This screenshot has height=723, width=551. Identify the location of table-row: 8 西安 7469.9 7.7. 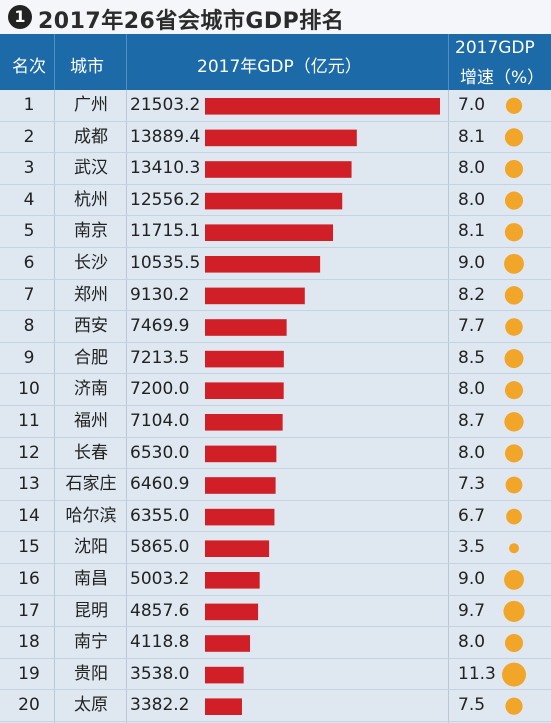
(275, 326).